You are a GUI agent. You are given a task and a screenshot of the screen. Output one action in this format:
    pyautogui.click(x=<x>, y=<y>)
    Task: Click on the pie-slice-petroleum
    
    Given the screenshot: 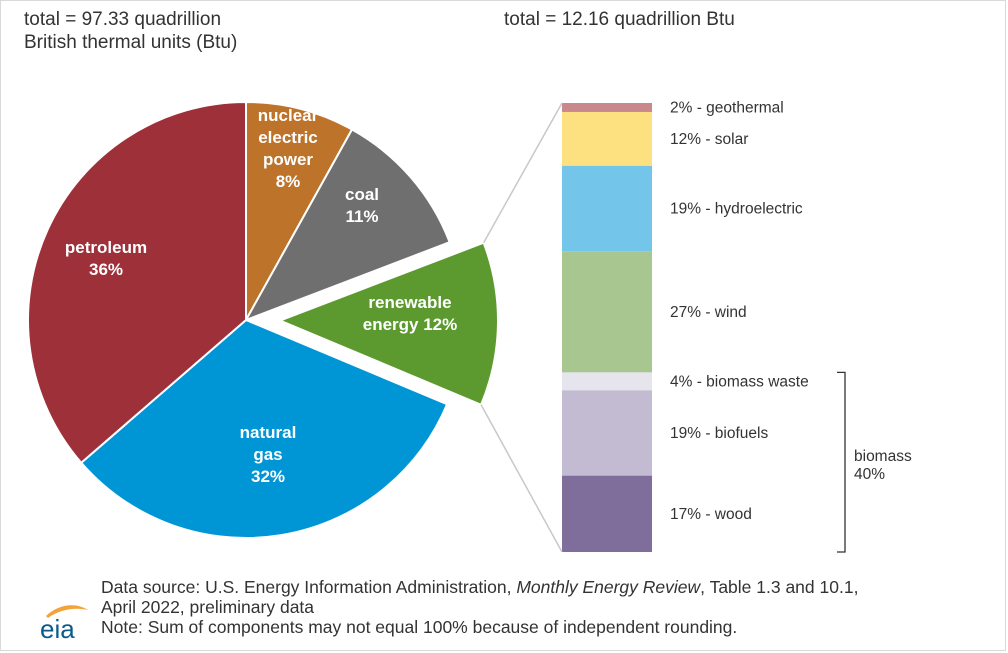 What is the action you would take?
    pyautogui.click(x=137, y=282)
    